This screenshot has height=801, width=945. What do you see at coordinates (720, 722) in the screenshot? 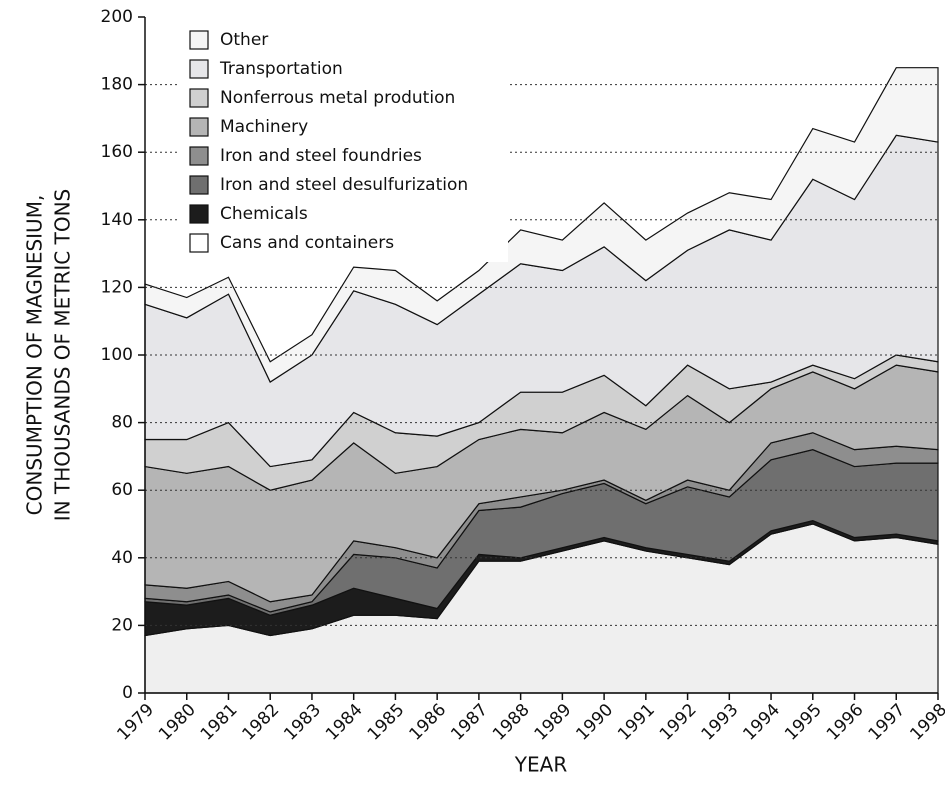
I see `x-tick-label: 1993` at bounding box center [720, 722].